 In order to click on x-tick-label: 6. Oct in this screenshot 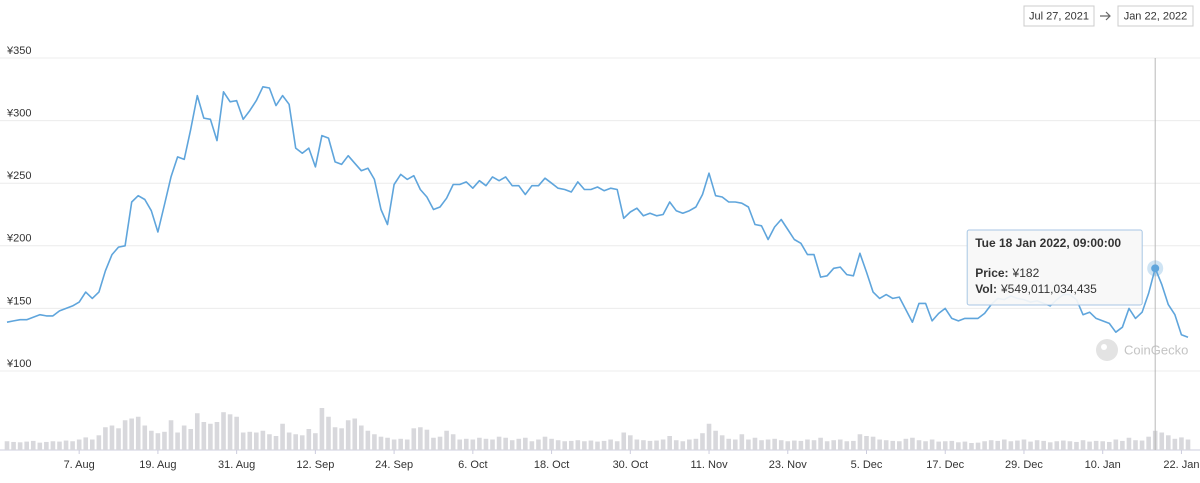, I will do `click(472, 465)`.